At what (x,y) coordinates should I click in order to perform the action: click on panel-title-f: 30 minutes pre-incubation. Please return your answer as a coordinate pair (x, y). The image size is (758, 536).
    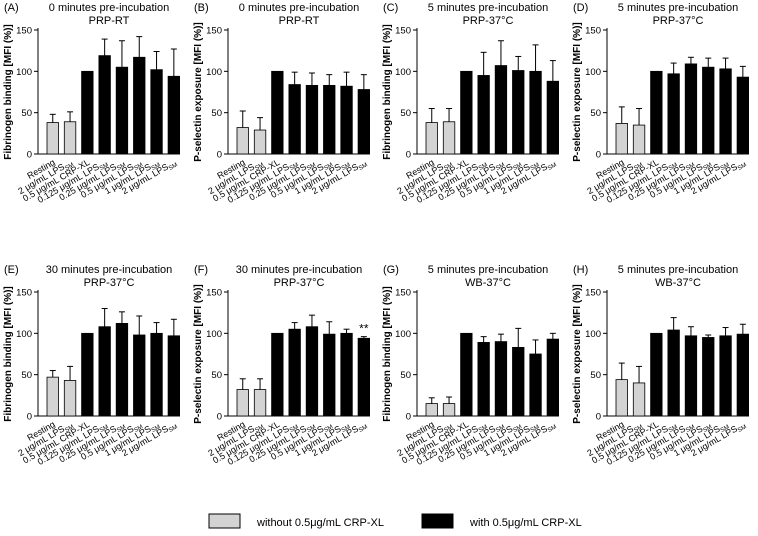
    Looking at the image, I should click on (299, 270).